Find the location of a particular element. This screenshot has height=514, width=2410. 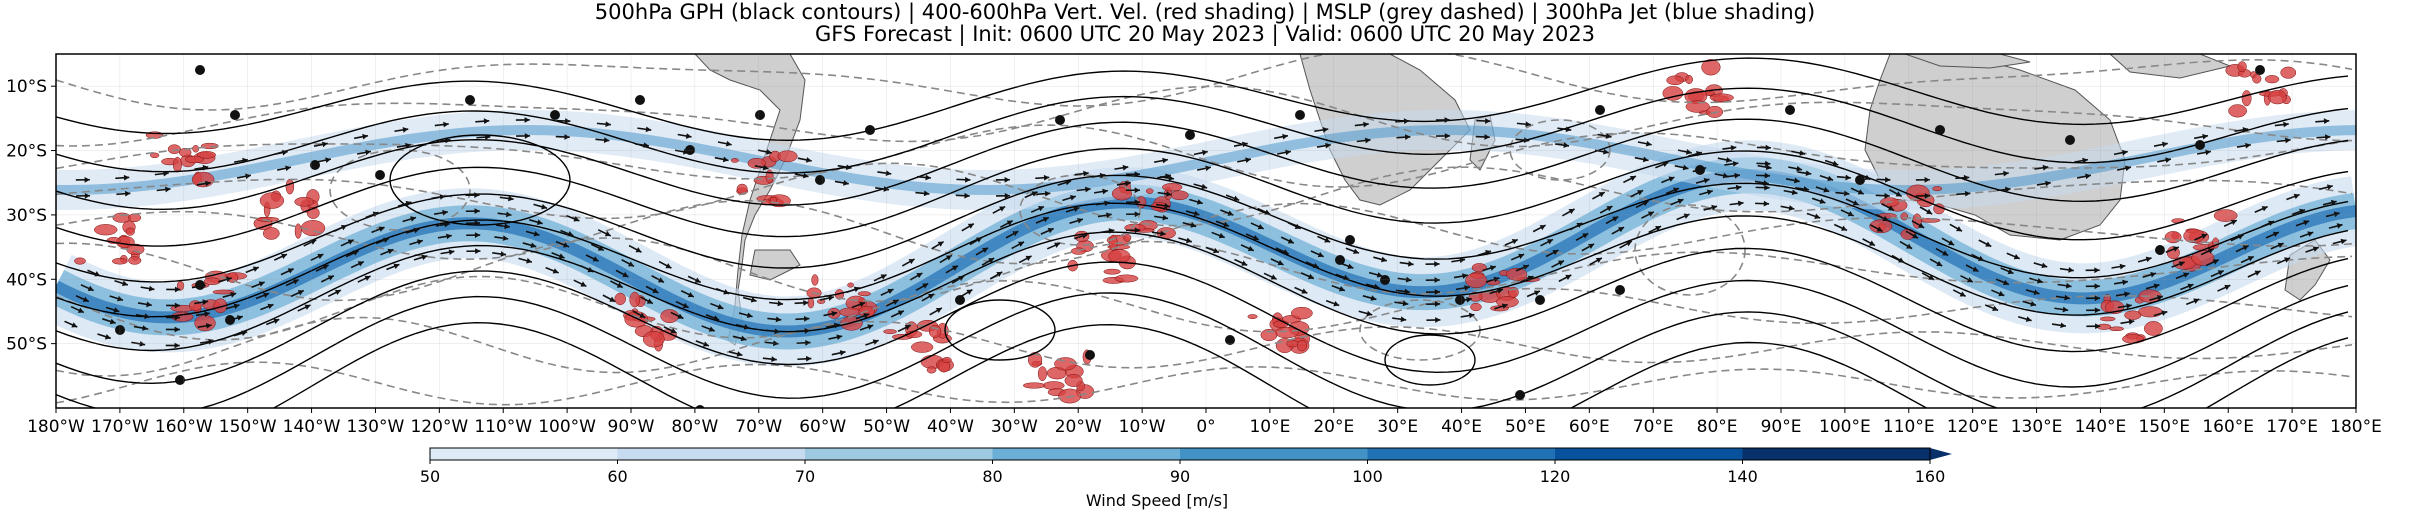

lon-tick-label: 130°E is located at coordinates (2037, 427).